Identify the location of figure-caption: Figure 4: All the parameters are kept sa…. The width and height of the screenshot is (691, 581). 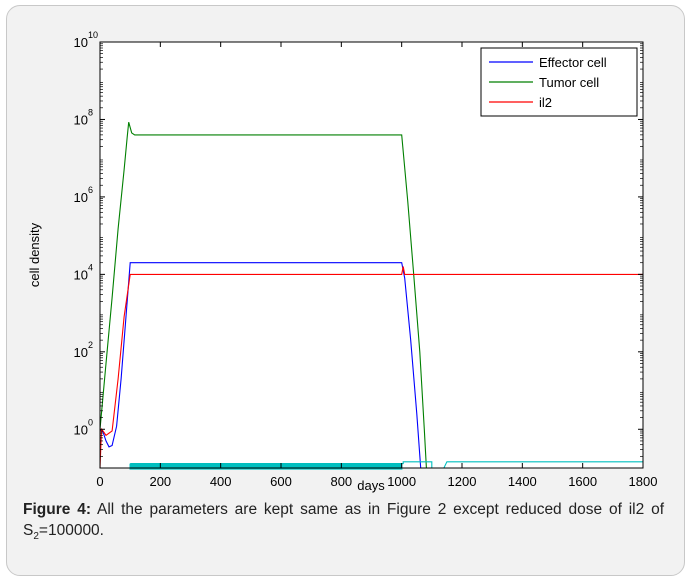
(343, 523).